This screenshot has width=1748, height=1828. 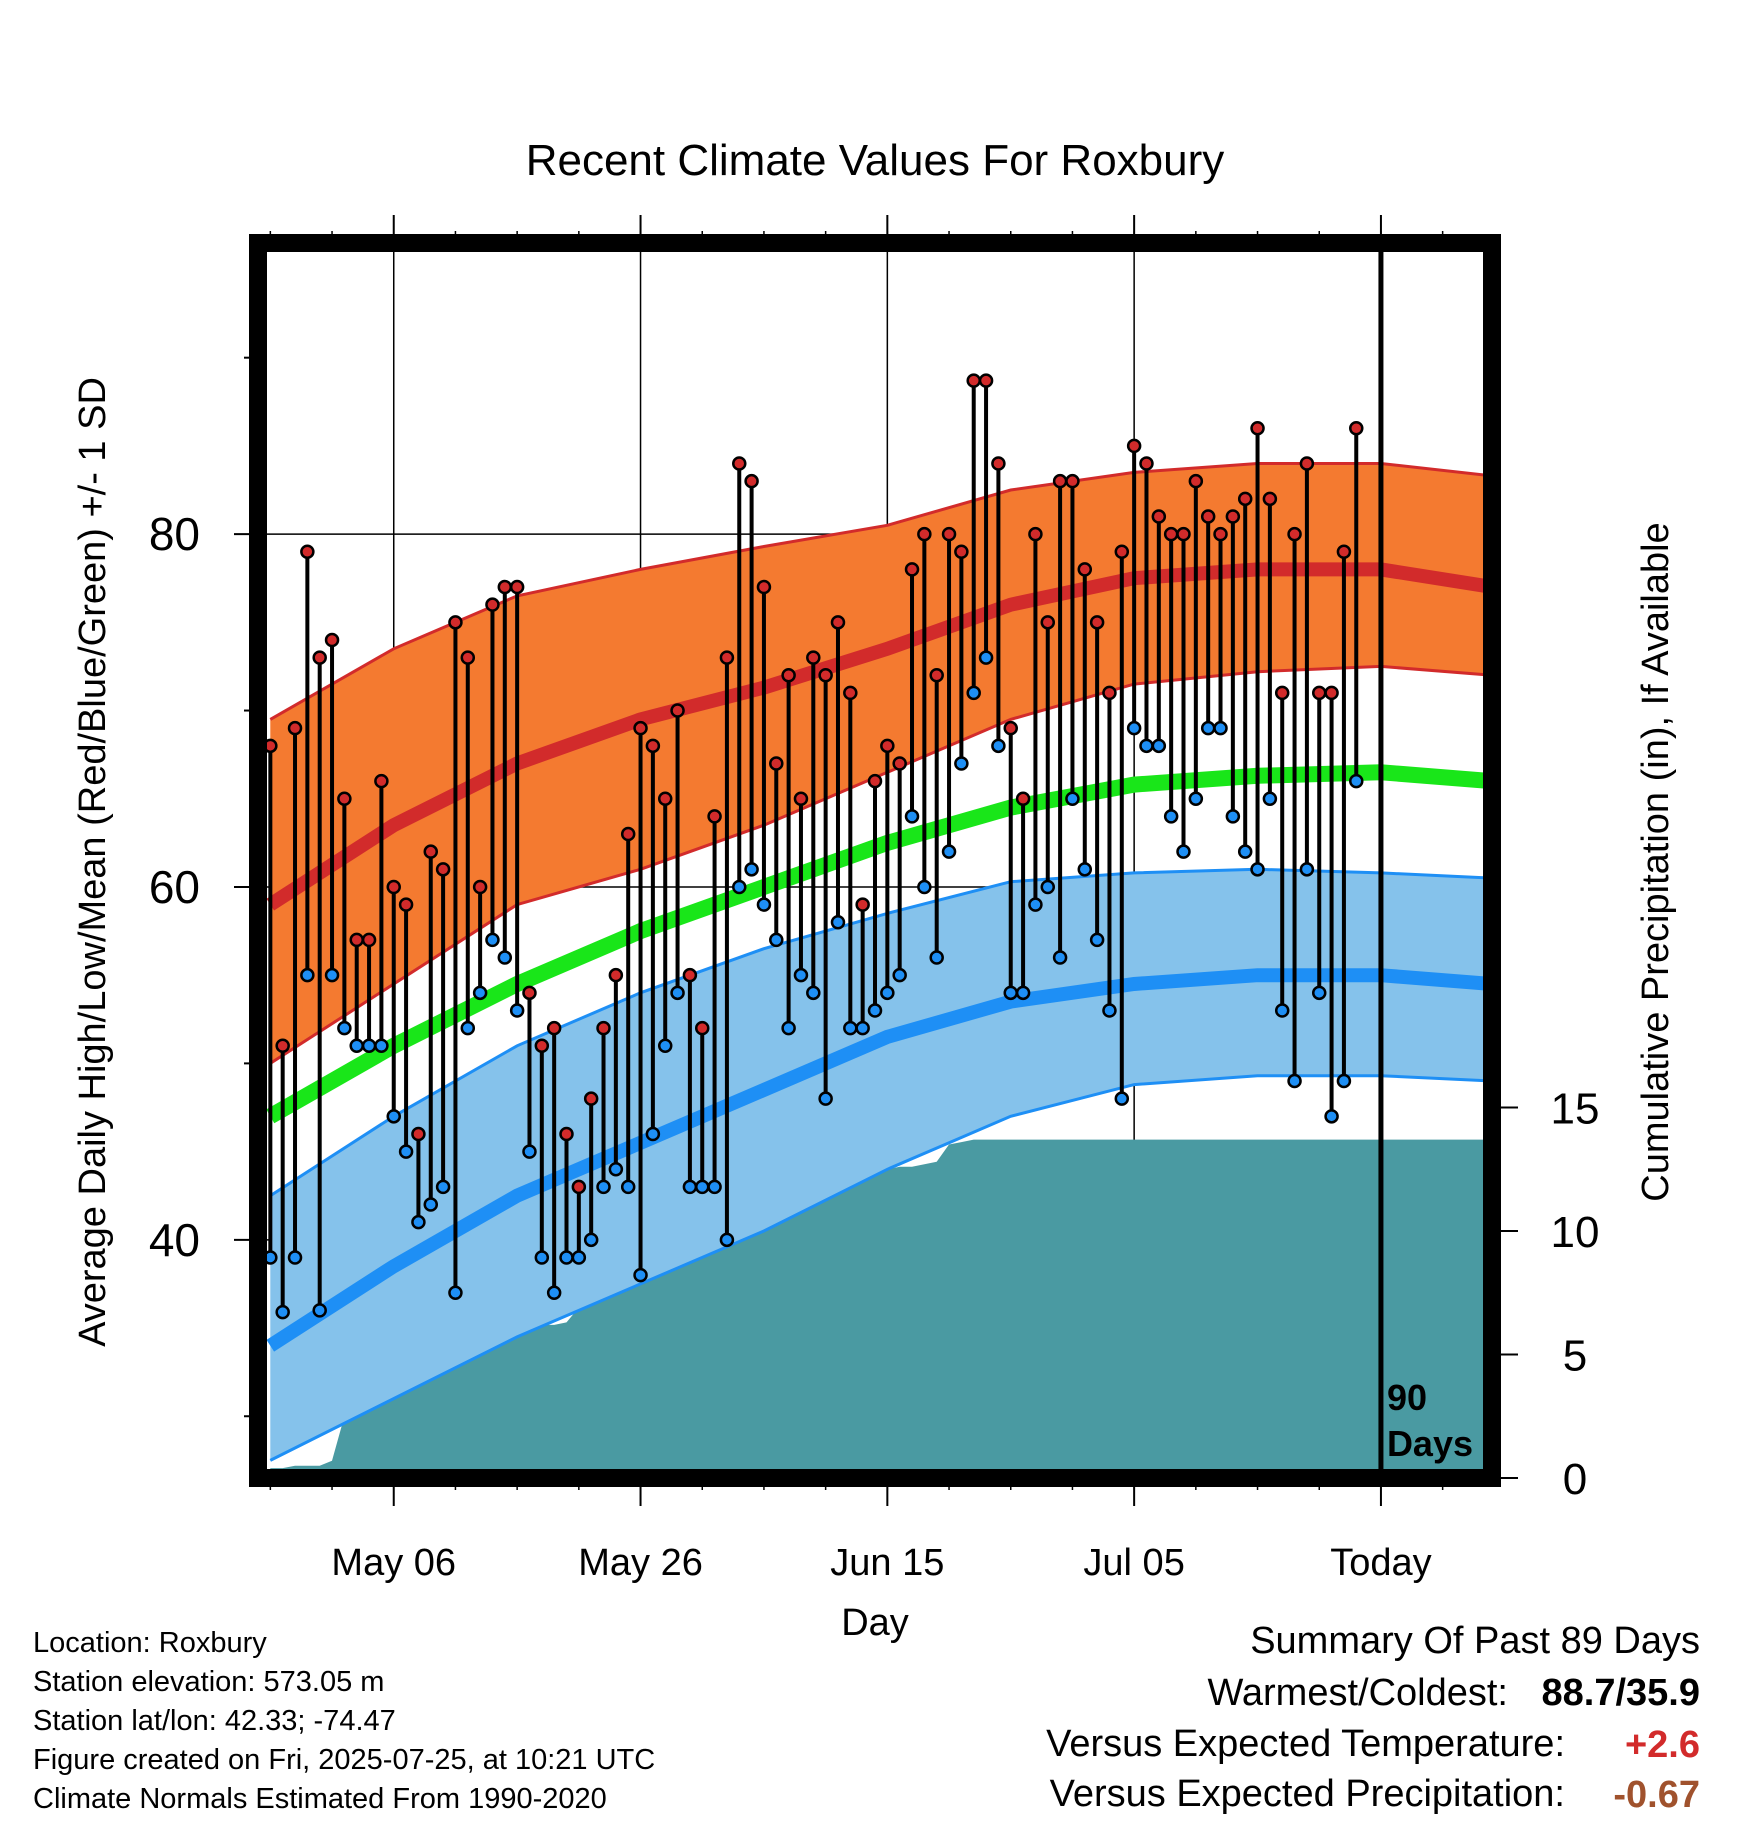 What do you see at coordinates (1620, 1693) in the screenshot?
I see `warmest-value: 88.7/35.9` at bounding box center [1620, 1693].